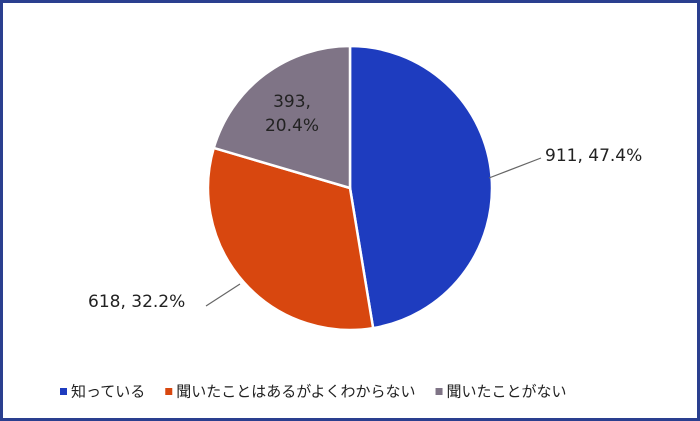  What do you see at coordinates (295, 392) in the screenshot?
I see `legend-label: 聞いたことはあるがよくわからない` at bounding box center [295, 392].